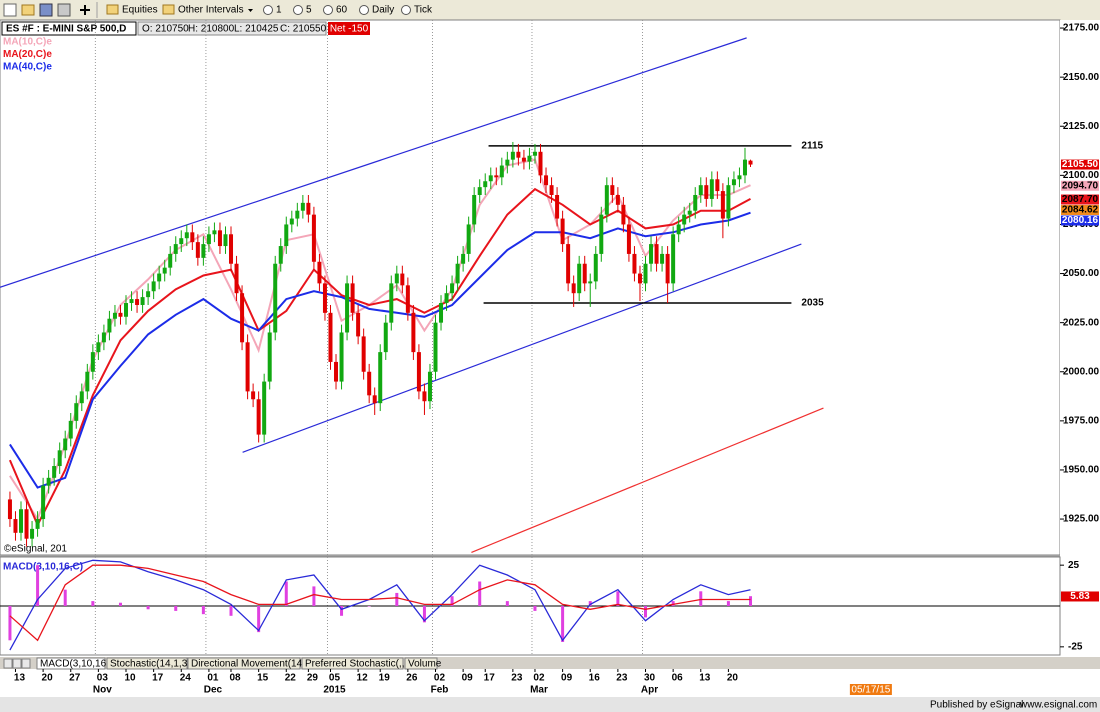 The image size is (1100, 712). I want to click on toolbar-label: 60, so click(342, 10).